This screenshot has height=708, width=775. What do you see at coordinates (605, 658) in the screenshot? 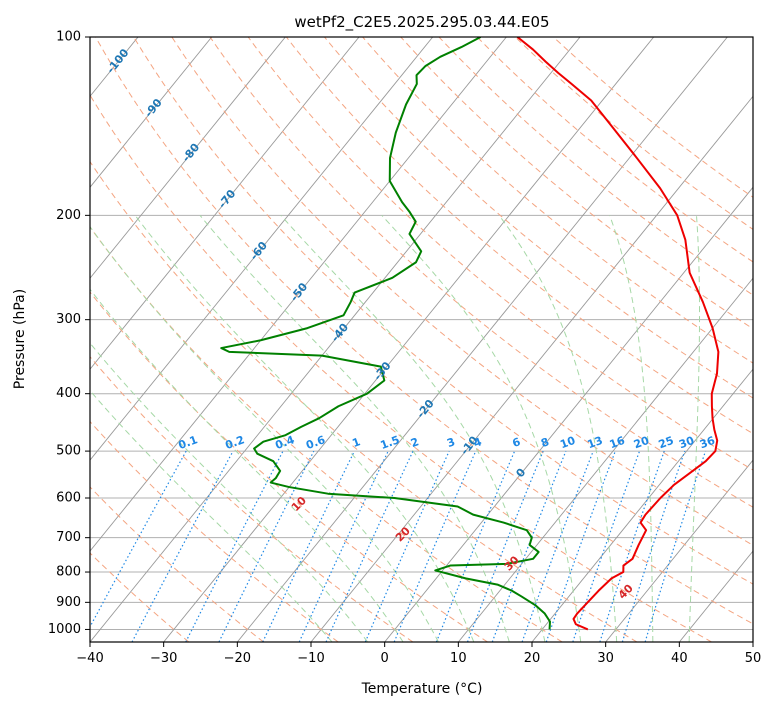
I see `x-tick-label: 30` at bounding box center [605, 658].